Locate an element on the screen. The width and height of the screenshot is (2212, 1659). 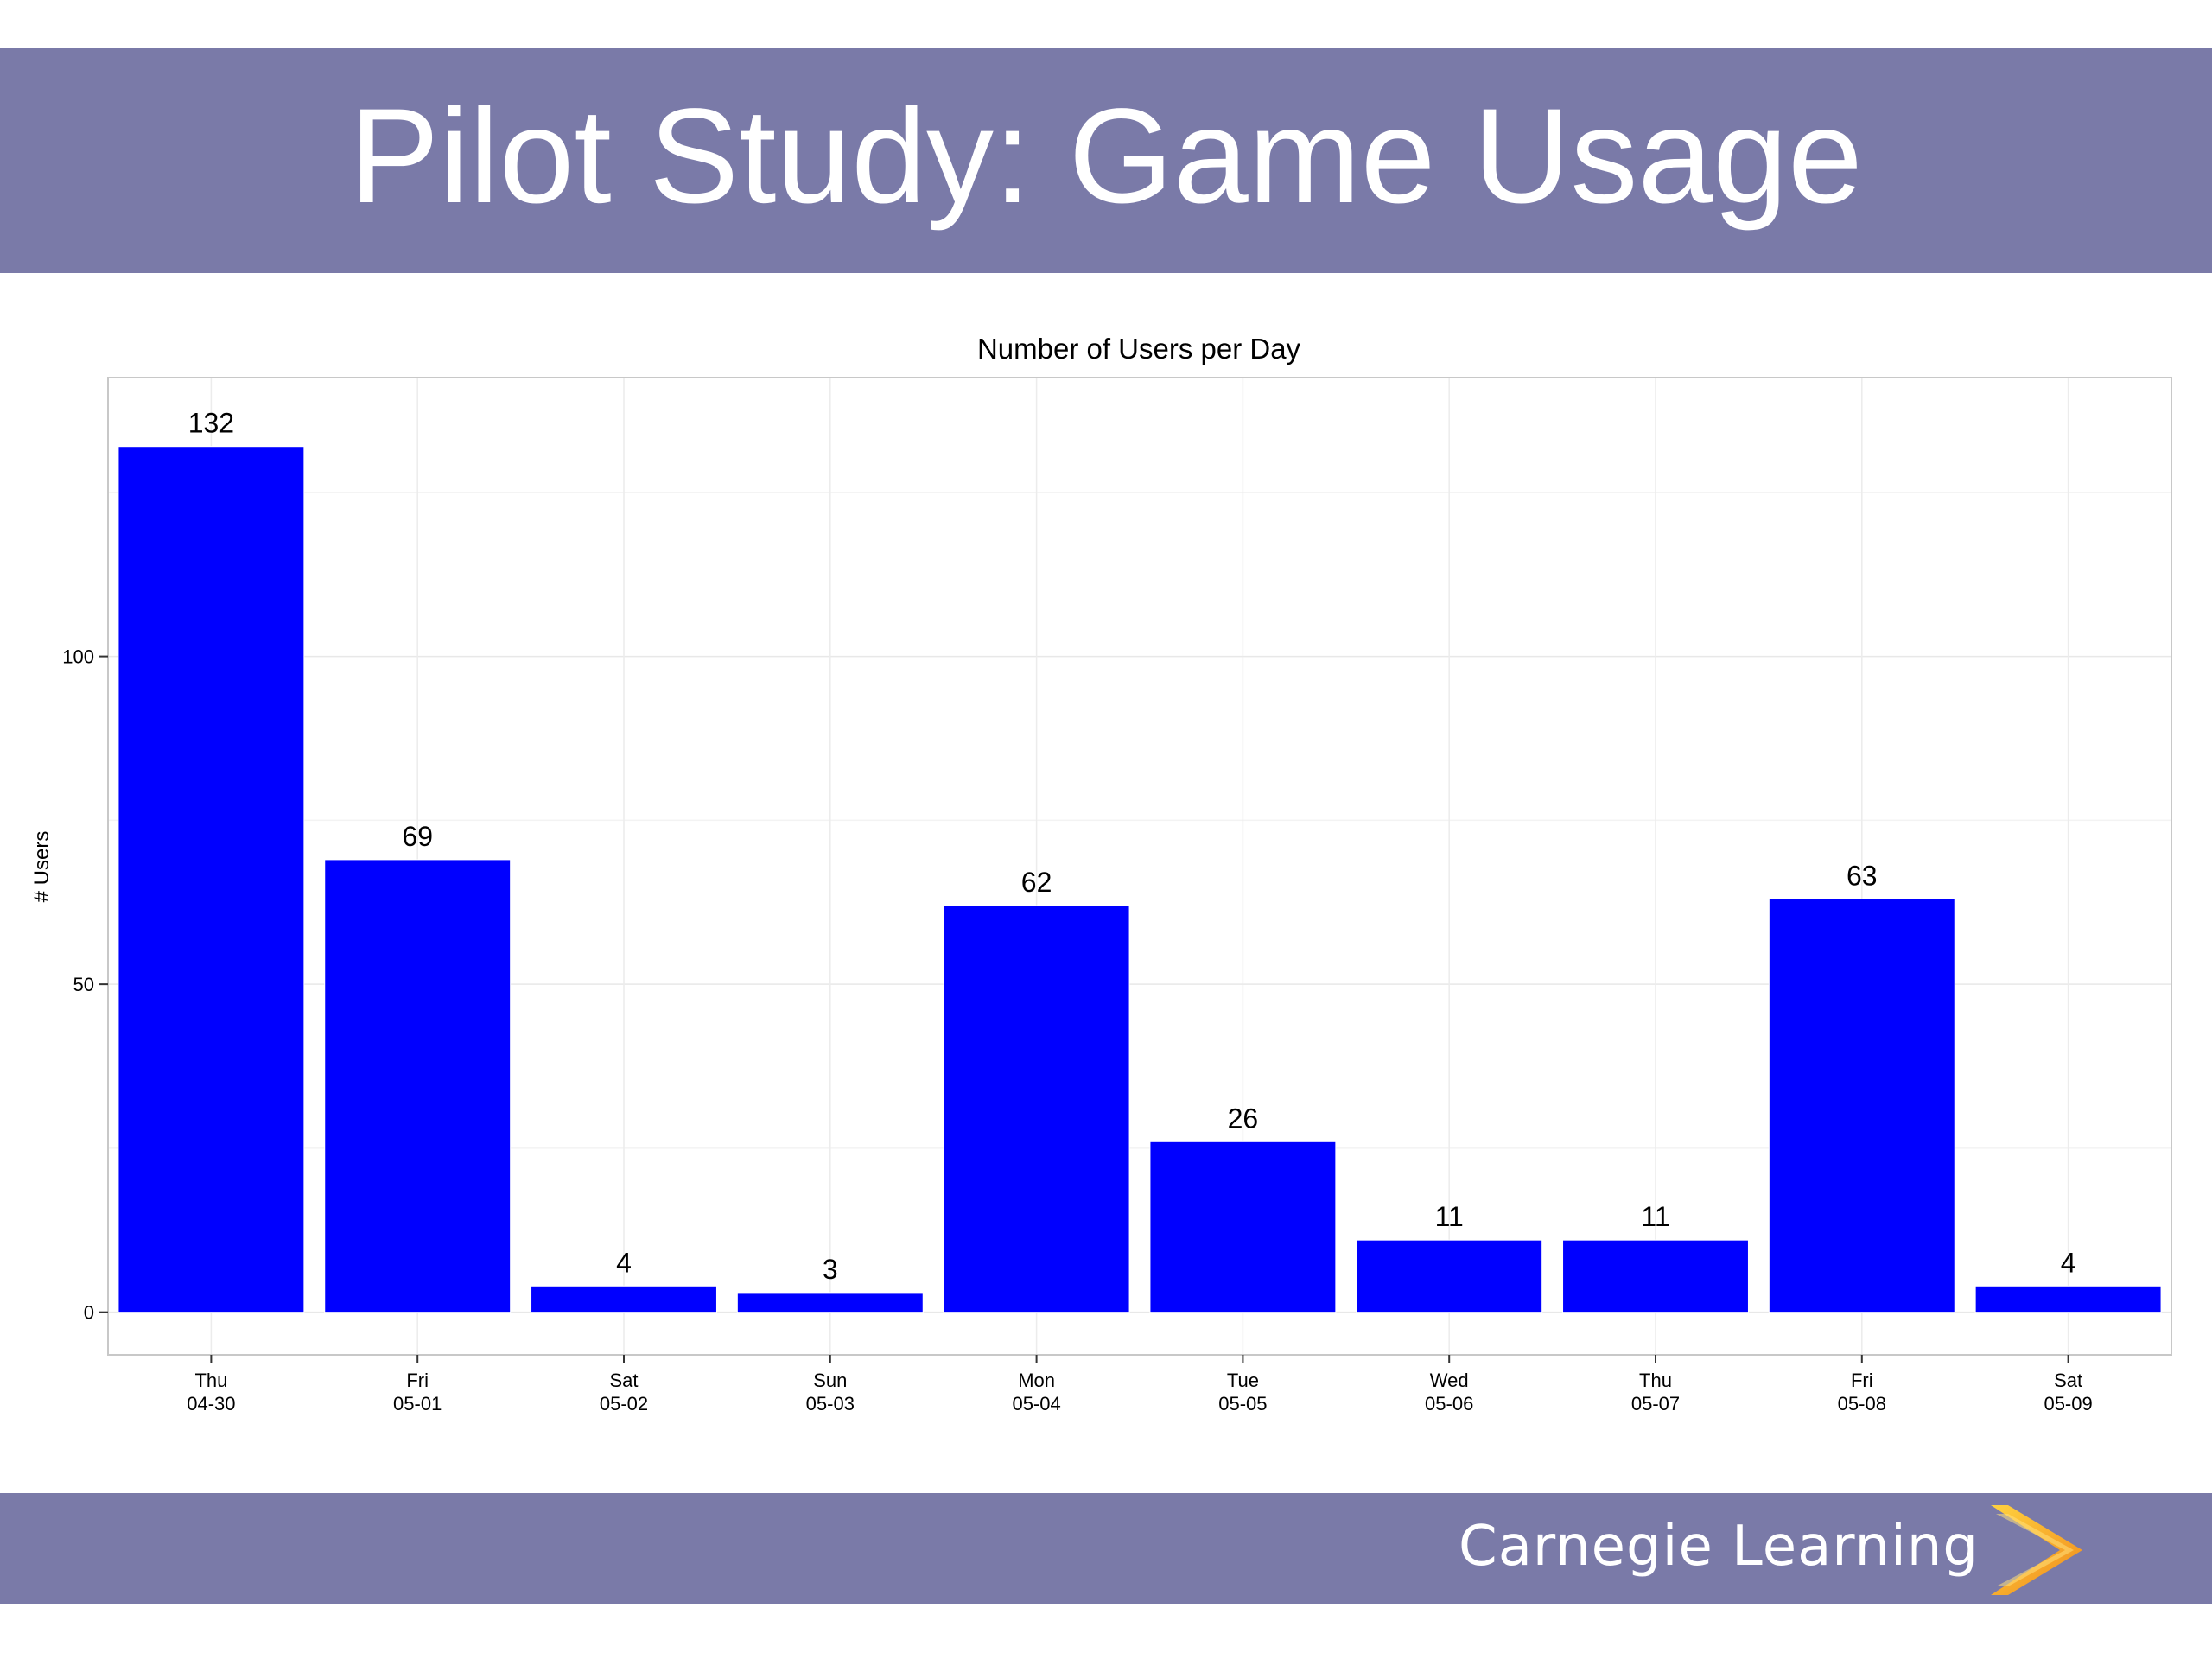
data-label: 62 is located at coordinates (1036, 882).